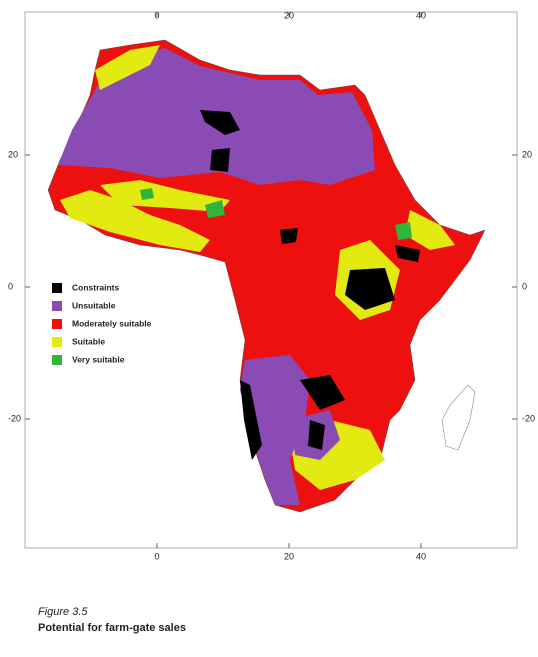 The image size is (538, 657). I want to click on legend-label: Very suitable, so click(98, 359).